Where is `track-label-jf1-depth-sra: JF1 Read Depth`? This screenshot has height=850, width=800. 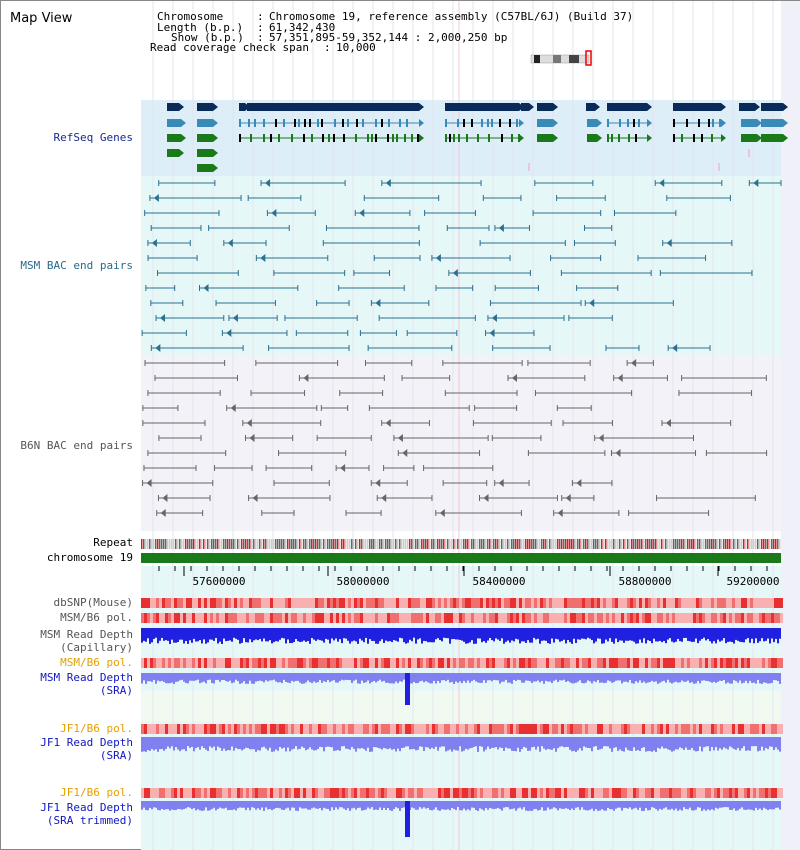
track-label-jf1-depth-sra: JF1 Read Depth is located at coordinates (86, 742).